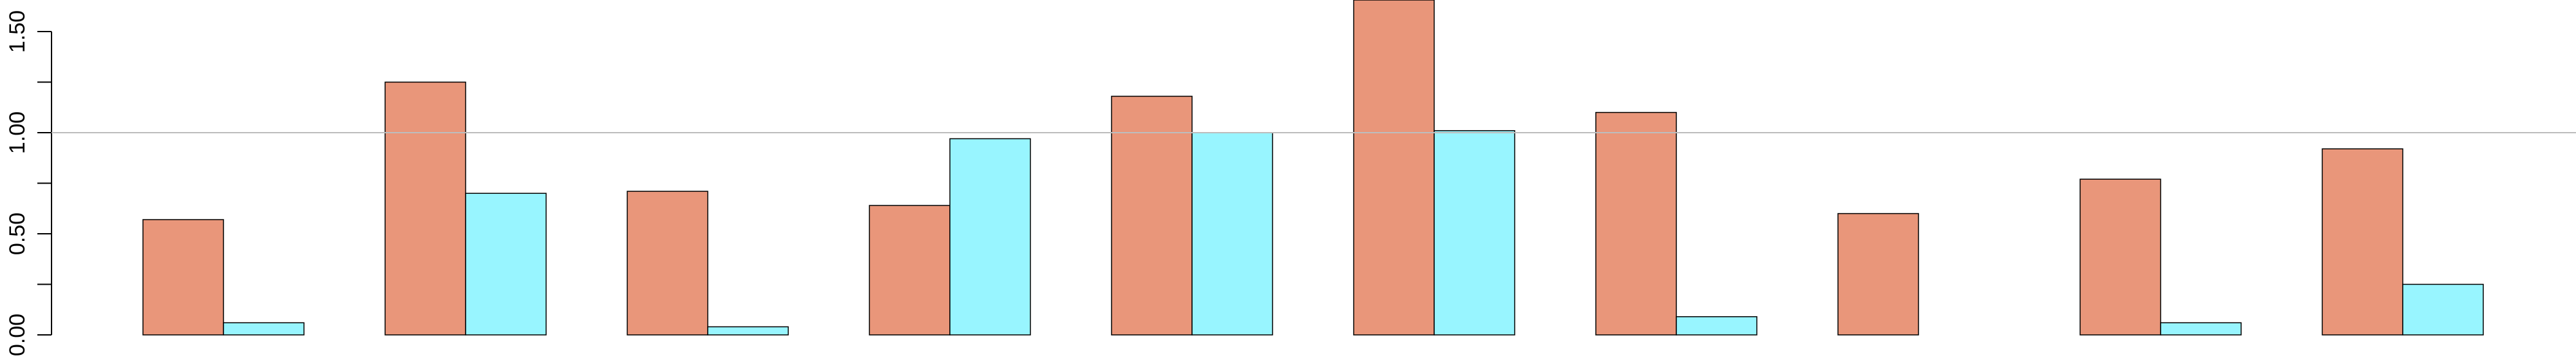  What do you see at coordinates (17, 31) in the screenshot?
I see `y-tick-label: 1.50` at bounding box center [17, 31].